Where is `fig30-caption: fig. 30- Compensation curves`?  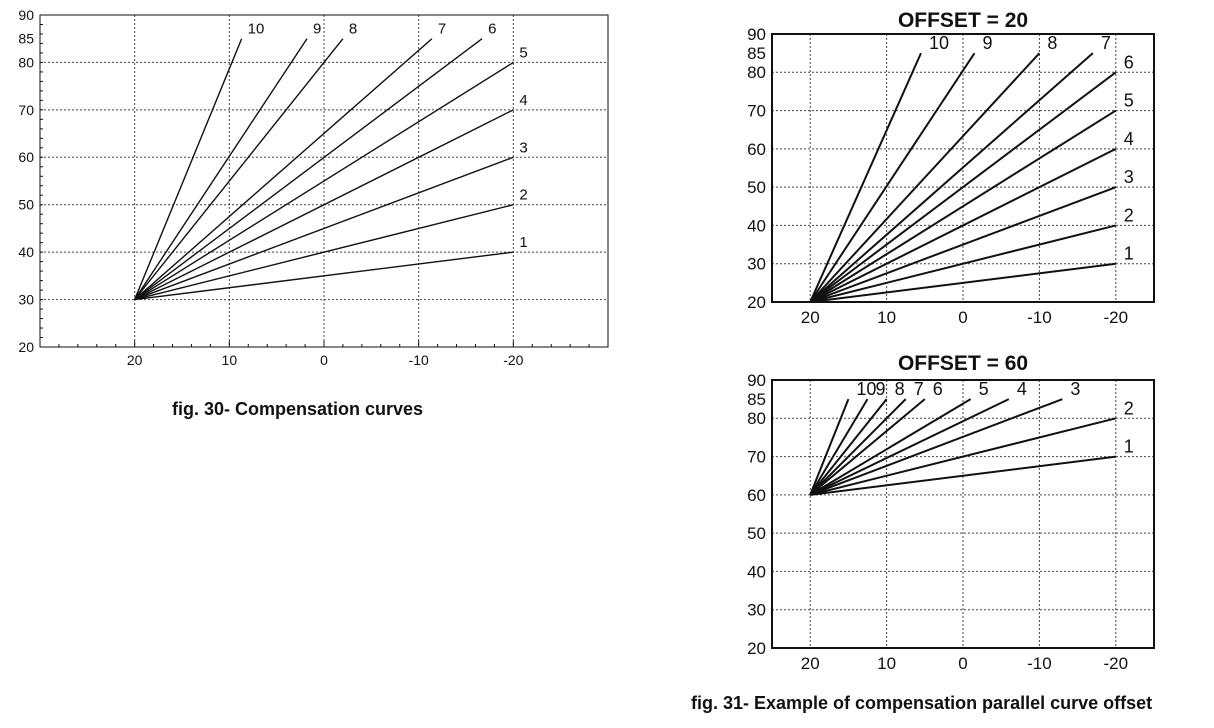
fig30-caption: fig. 30- Compensation curves is located at coordinates (298, 409).